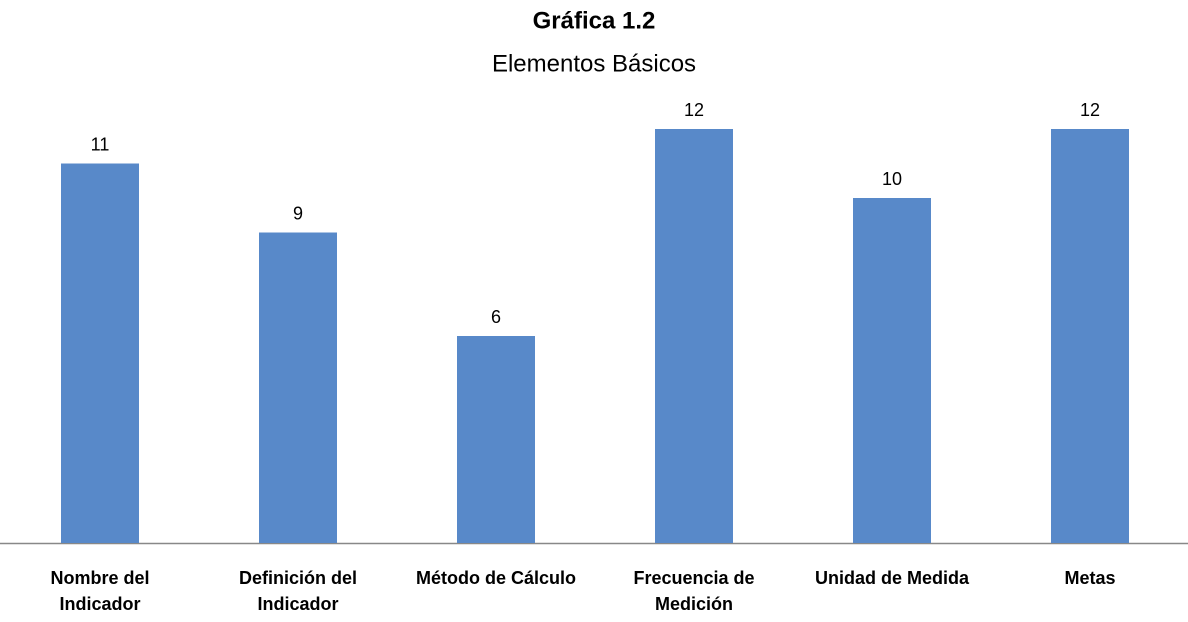 This screenshot has width=1188, height=622. I want to click on data-label: 10, so click(892, 179).